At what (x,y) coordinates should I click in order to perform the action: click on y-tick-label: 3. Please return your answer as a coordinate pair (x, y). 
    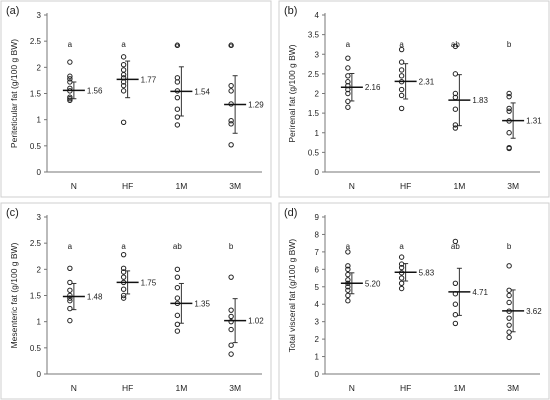
    Looking at the image, I should click on (317, 322).